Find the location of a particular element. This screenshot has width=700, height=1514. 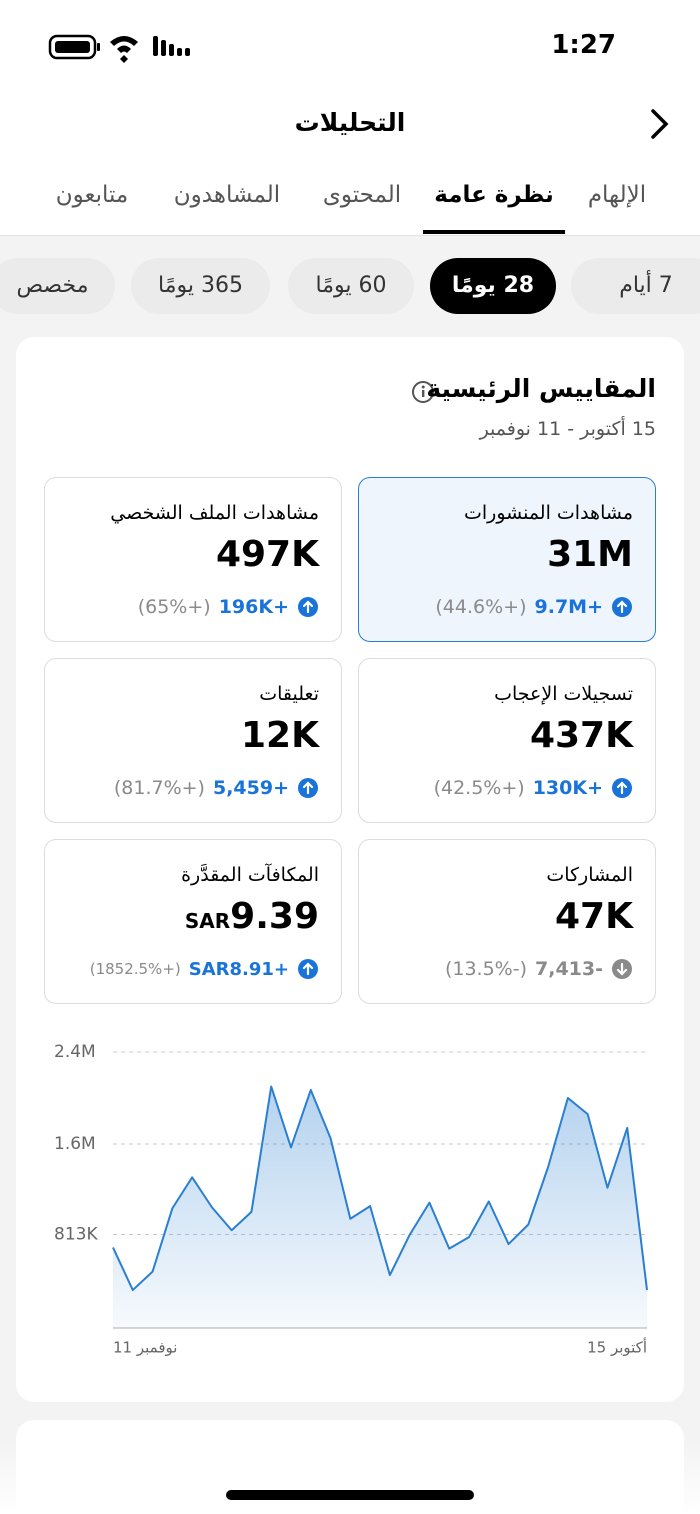

metric-value: SAR9.39 is located at coordinates (252, 916).